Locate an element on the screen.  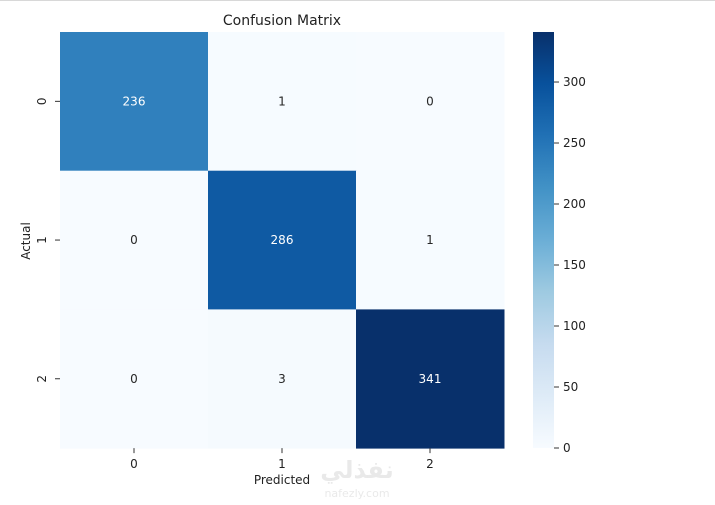
watermark-domain: nafezly.com is located at coordinates (356, 493).